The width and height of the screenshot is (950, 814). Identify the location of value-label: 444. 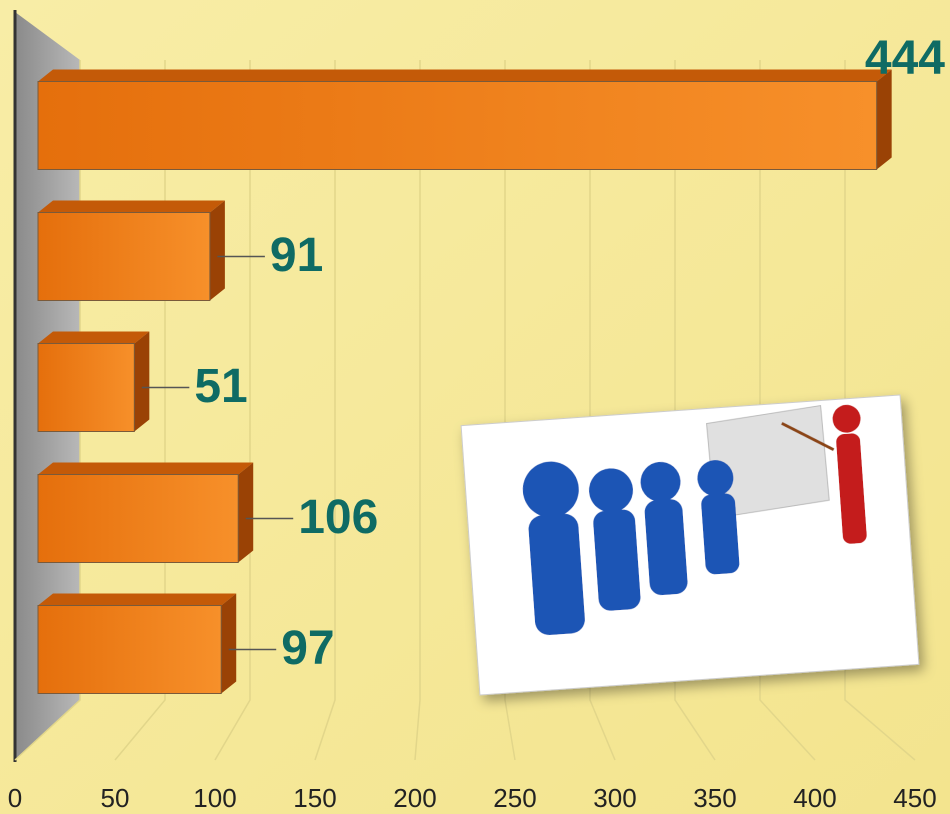
(905, 58).